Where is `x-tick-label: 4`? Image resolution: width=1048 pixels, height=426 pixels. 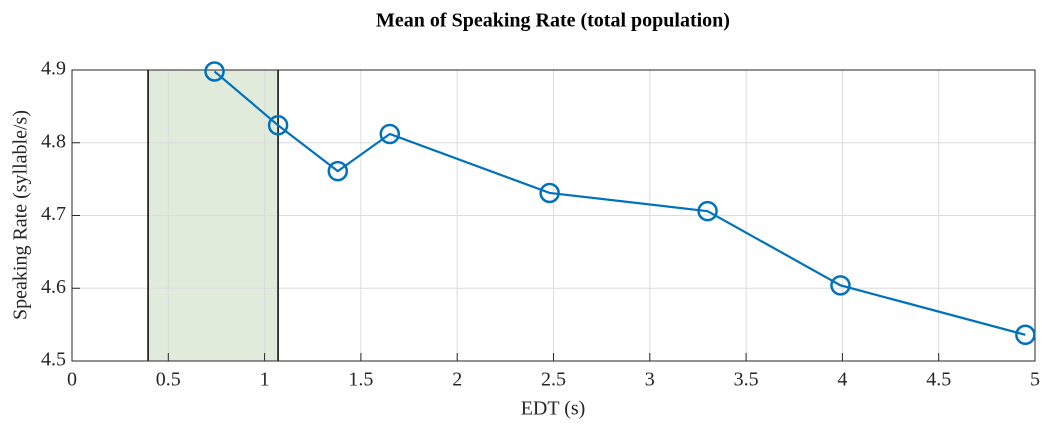 x-tick-label: 4 is located at coordinates (842, 380).